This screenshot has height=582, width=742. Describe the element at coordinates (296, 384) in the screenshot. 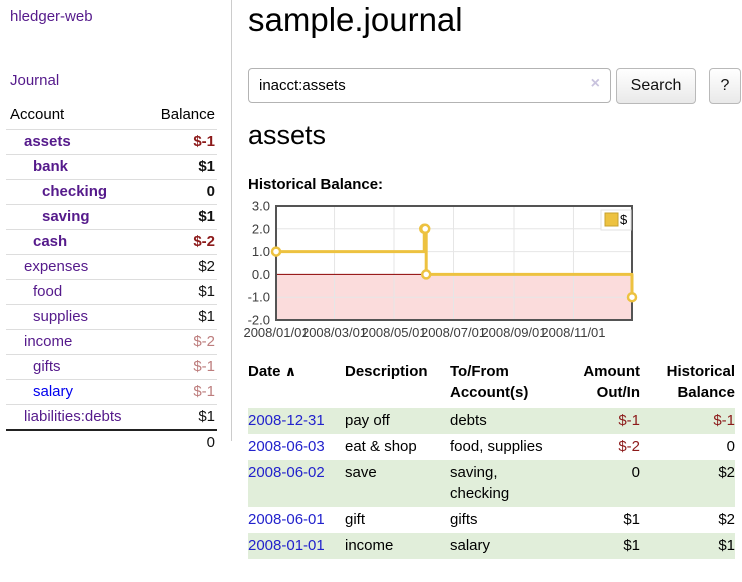

I see `col-header-date: Date ∧` at that location.